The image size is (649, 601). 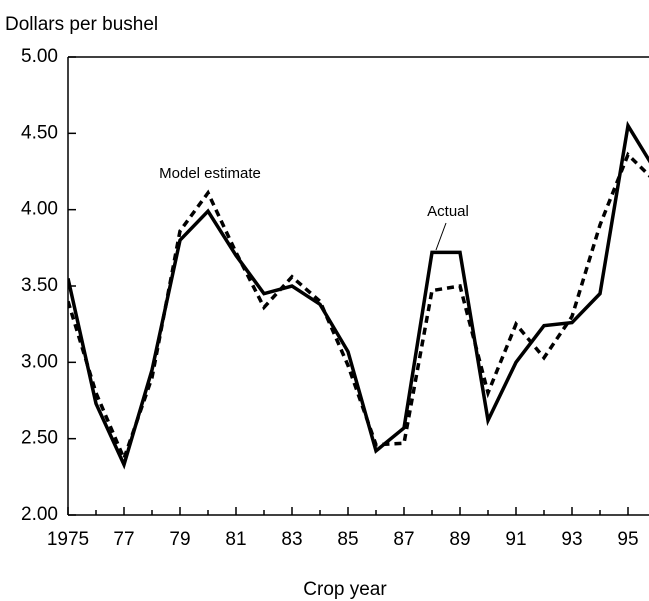 What do you see at coordinates (515, 539) in the screenshot?
I see `x-tick-label: 91` at bounding box center [515, 539].